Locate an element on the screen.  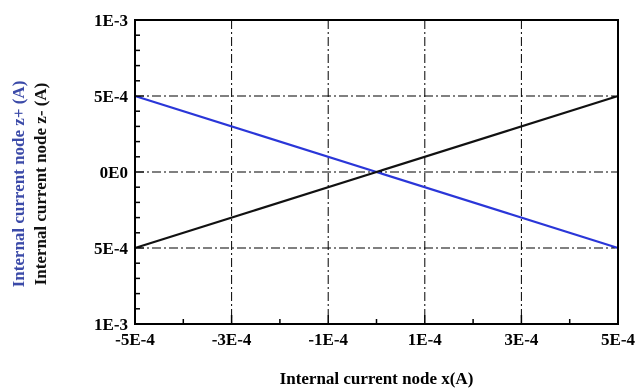
x-tick-label: -1E-4 is located at coordinates (328, 339).